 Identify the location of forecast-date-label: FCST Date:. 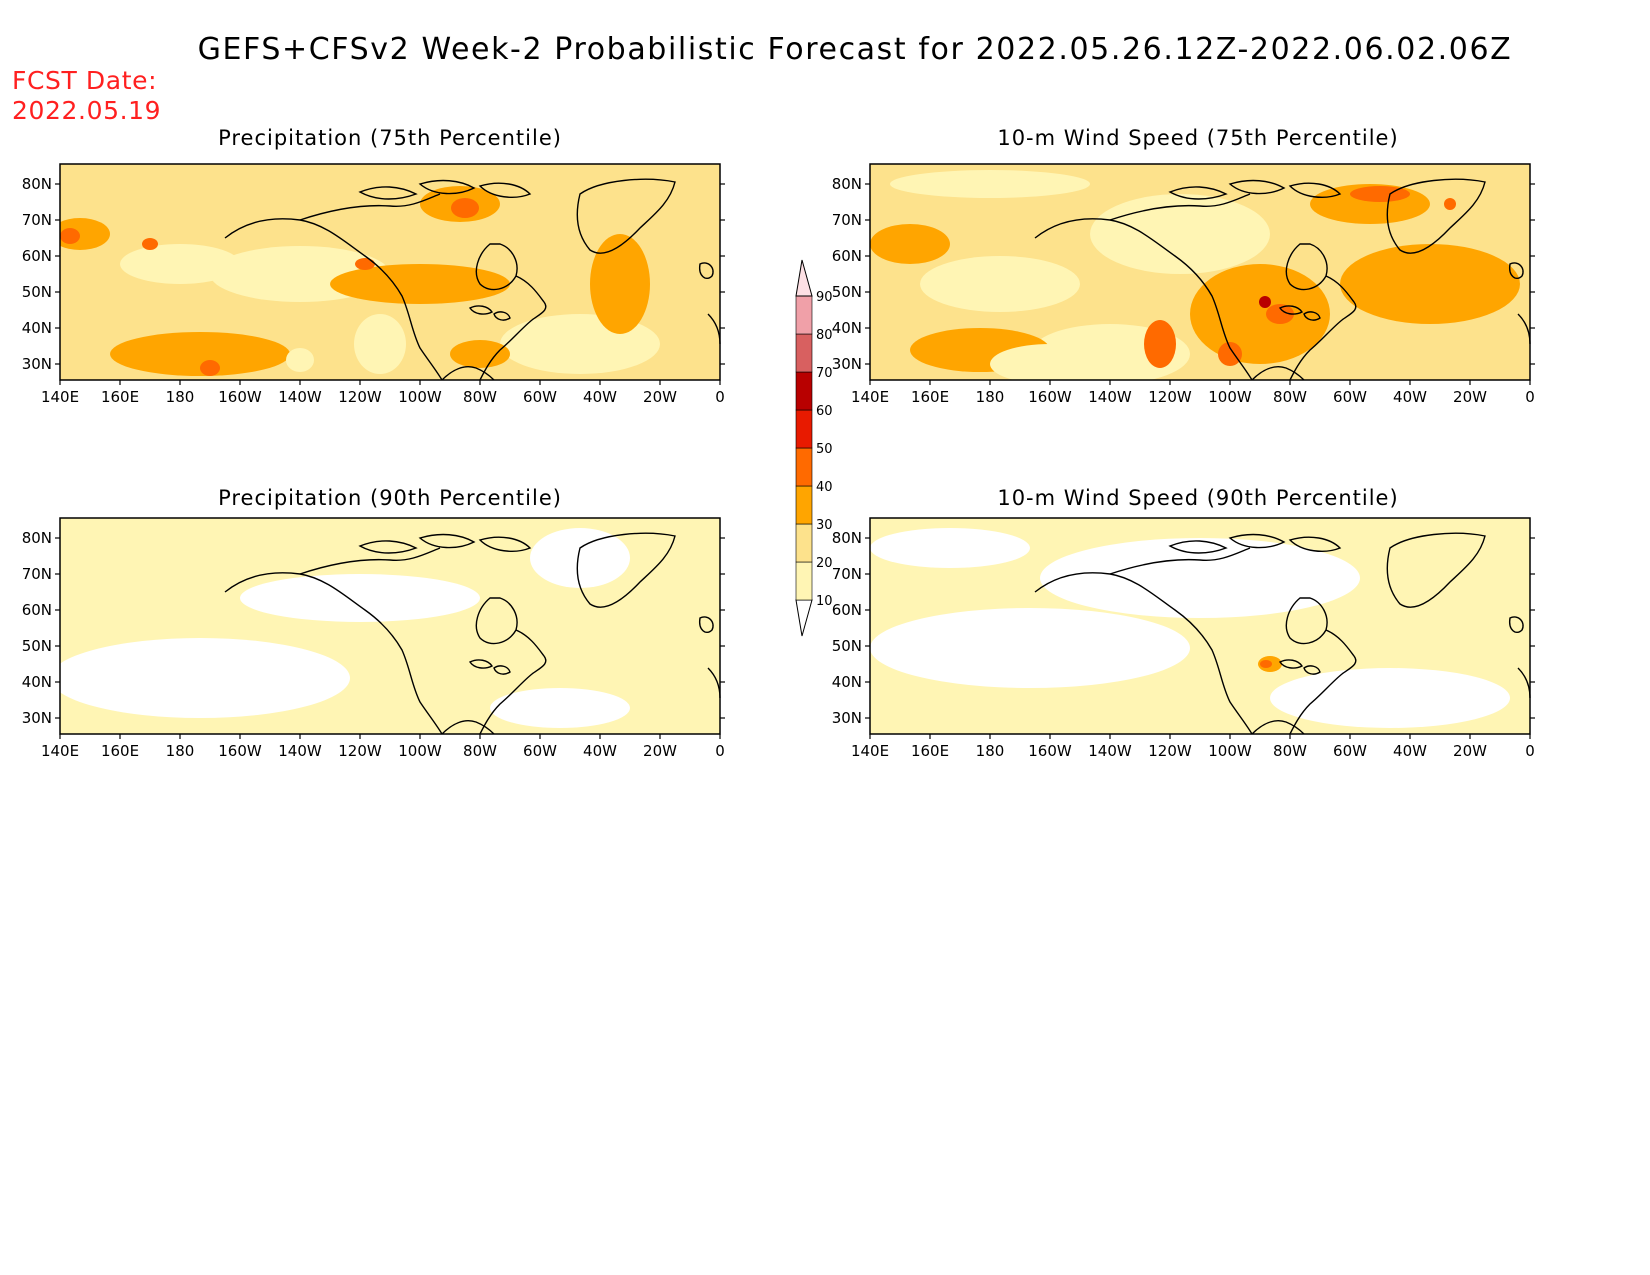
(85, 80).